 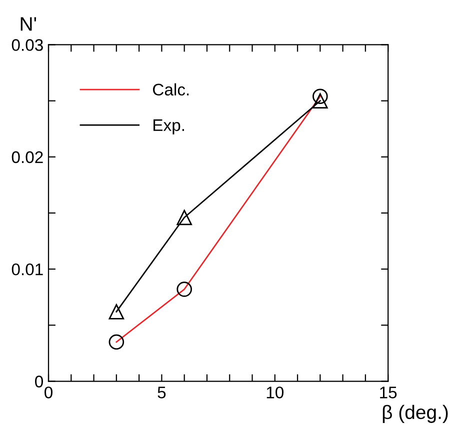 I want to click on x-axis-title: β (deg.), so click(x=415, y=413).